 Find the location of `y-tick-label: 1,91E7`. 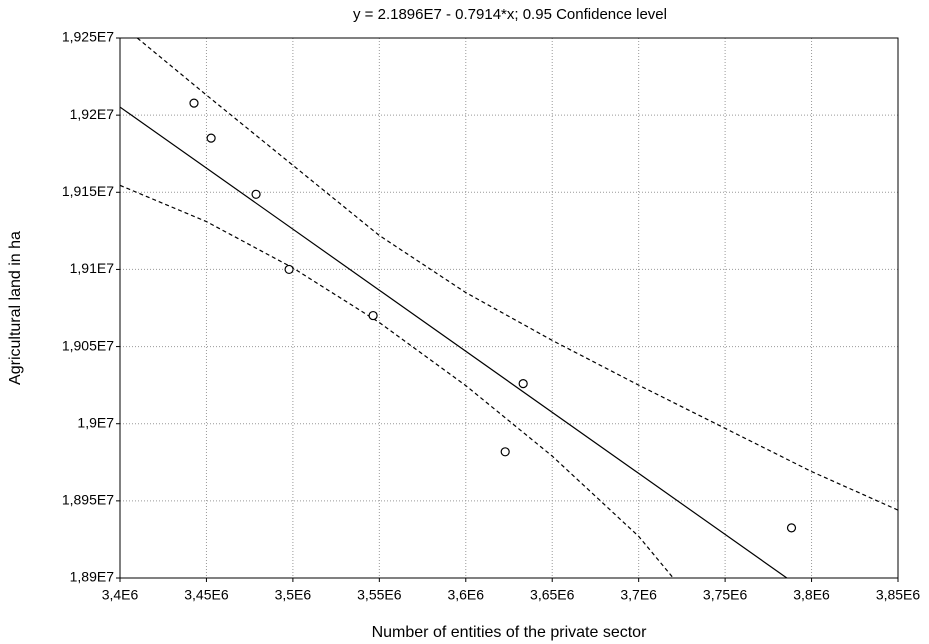

y-tick-label: 1,91E7 is located at coordinates (92, 268).